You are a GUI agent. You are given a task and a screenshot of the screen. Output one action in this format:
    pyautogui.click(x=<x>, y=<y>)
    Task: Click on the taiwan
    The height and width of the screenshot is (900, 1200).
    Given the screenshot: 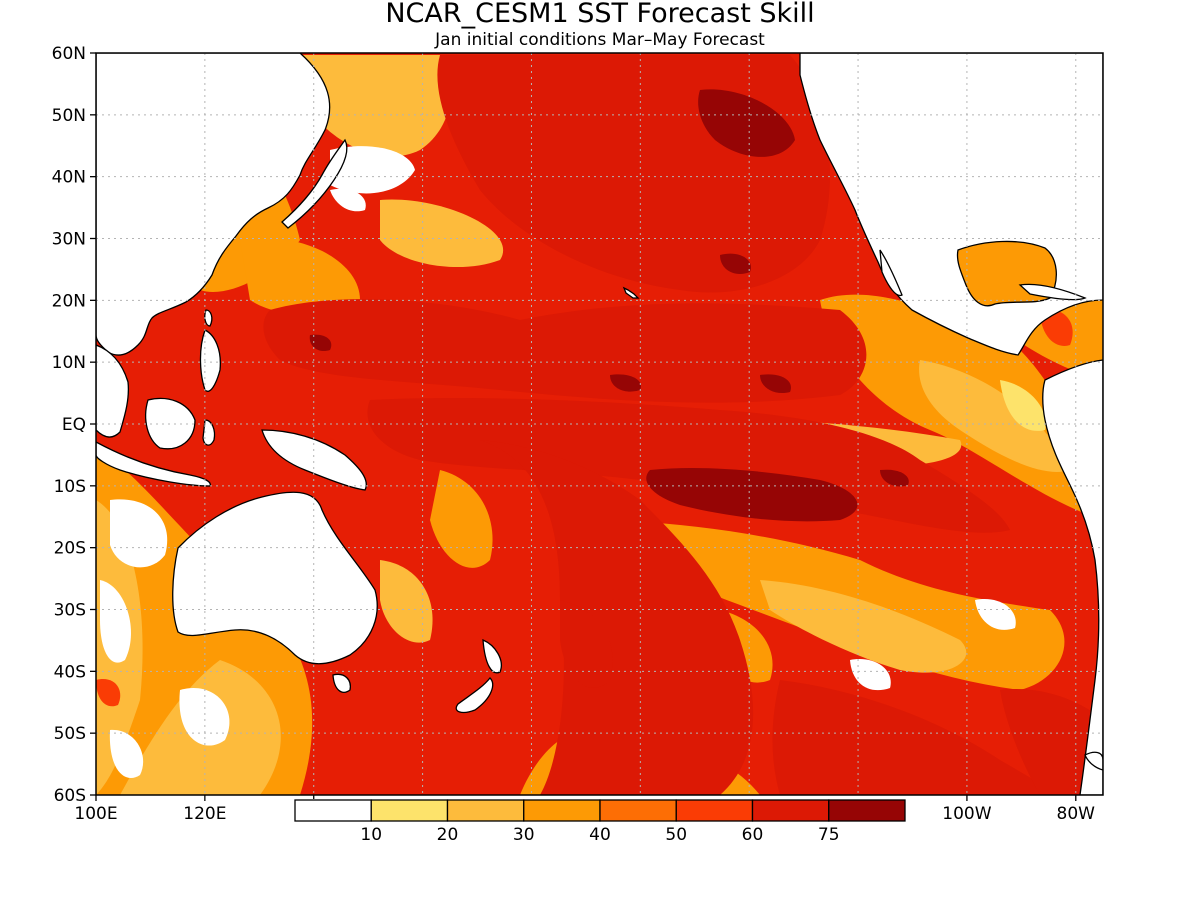 What is the action you would take?
    pyautogui.click(x=208, y=318)
    